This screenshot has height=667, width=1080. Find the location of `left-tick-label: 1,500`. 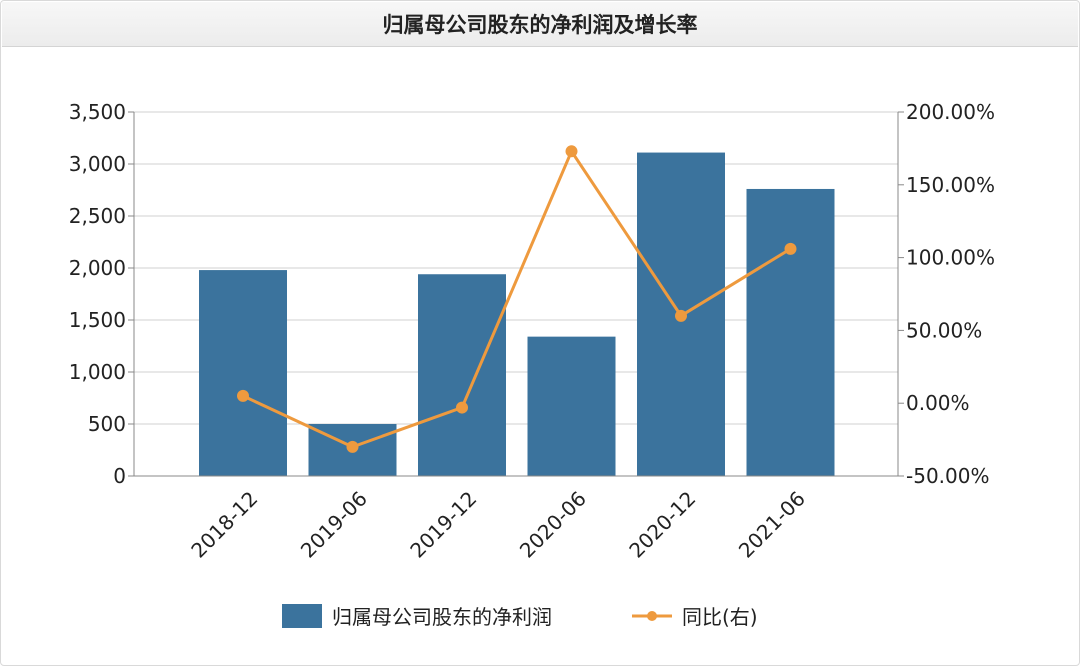

left-tick-label: 1,500 is located at coordinates (97, 320).